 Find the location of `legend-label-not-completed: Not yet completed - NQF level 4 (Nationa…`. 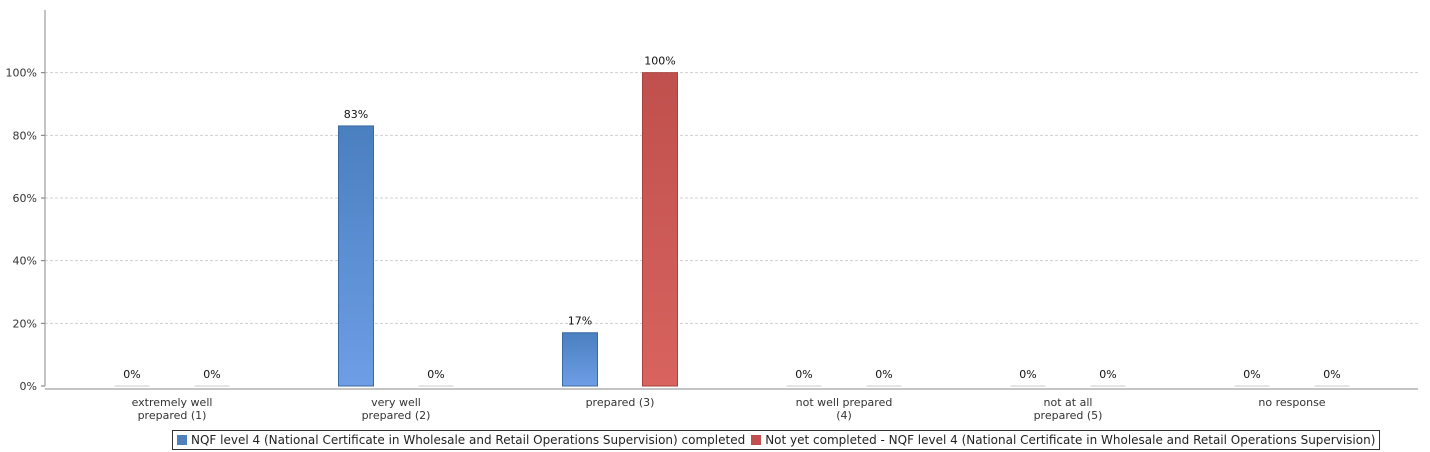

legend-label-not-completed: Not yet completed - NQF level 4 (Nationa… is located at coordinates (1070, 440).